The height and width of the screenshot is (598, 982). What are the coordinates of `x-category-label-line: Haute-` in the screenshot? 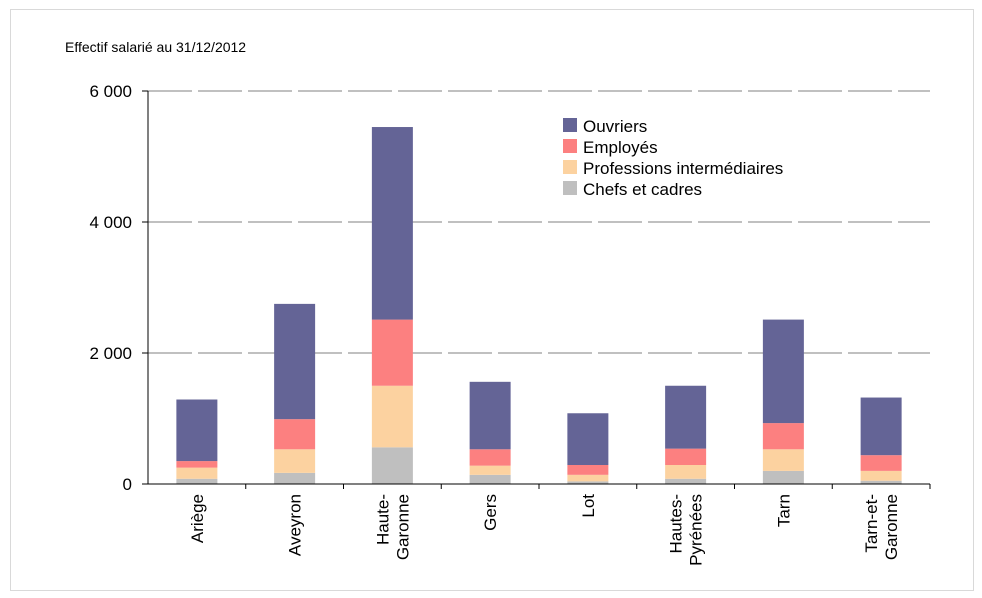 It's located at (382, 519).